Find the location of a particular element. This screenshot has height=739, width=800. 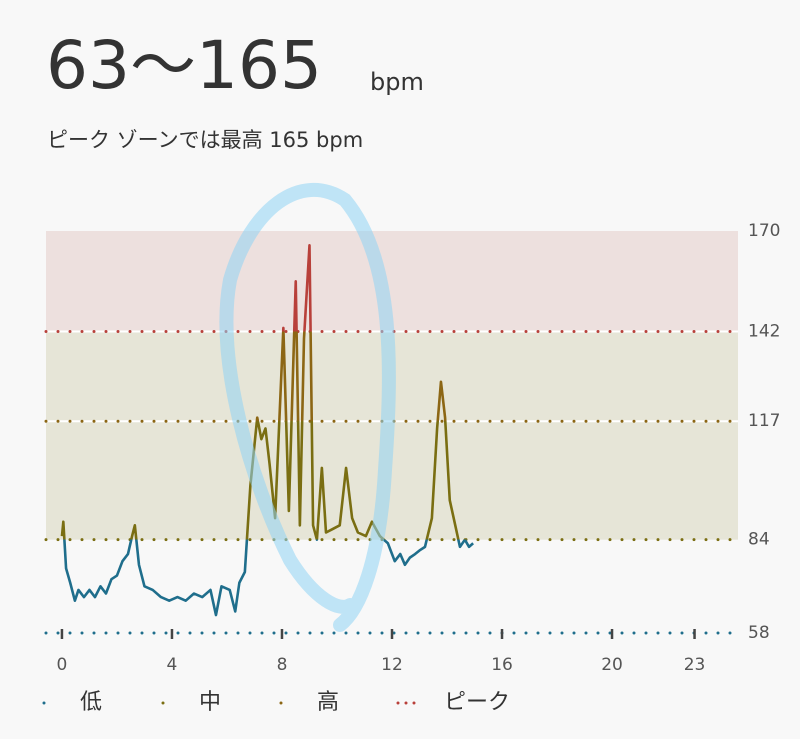

x-tick-label: 0 is located at coordinates (62, 665).